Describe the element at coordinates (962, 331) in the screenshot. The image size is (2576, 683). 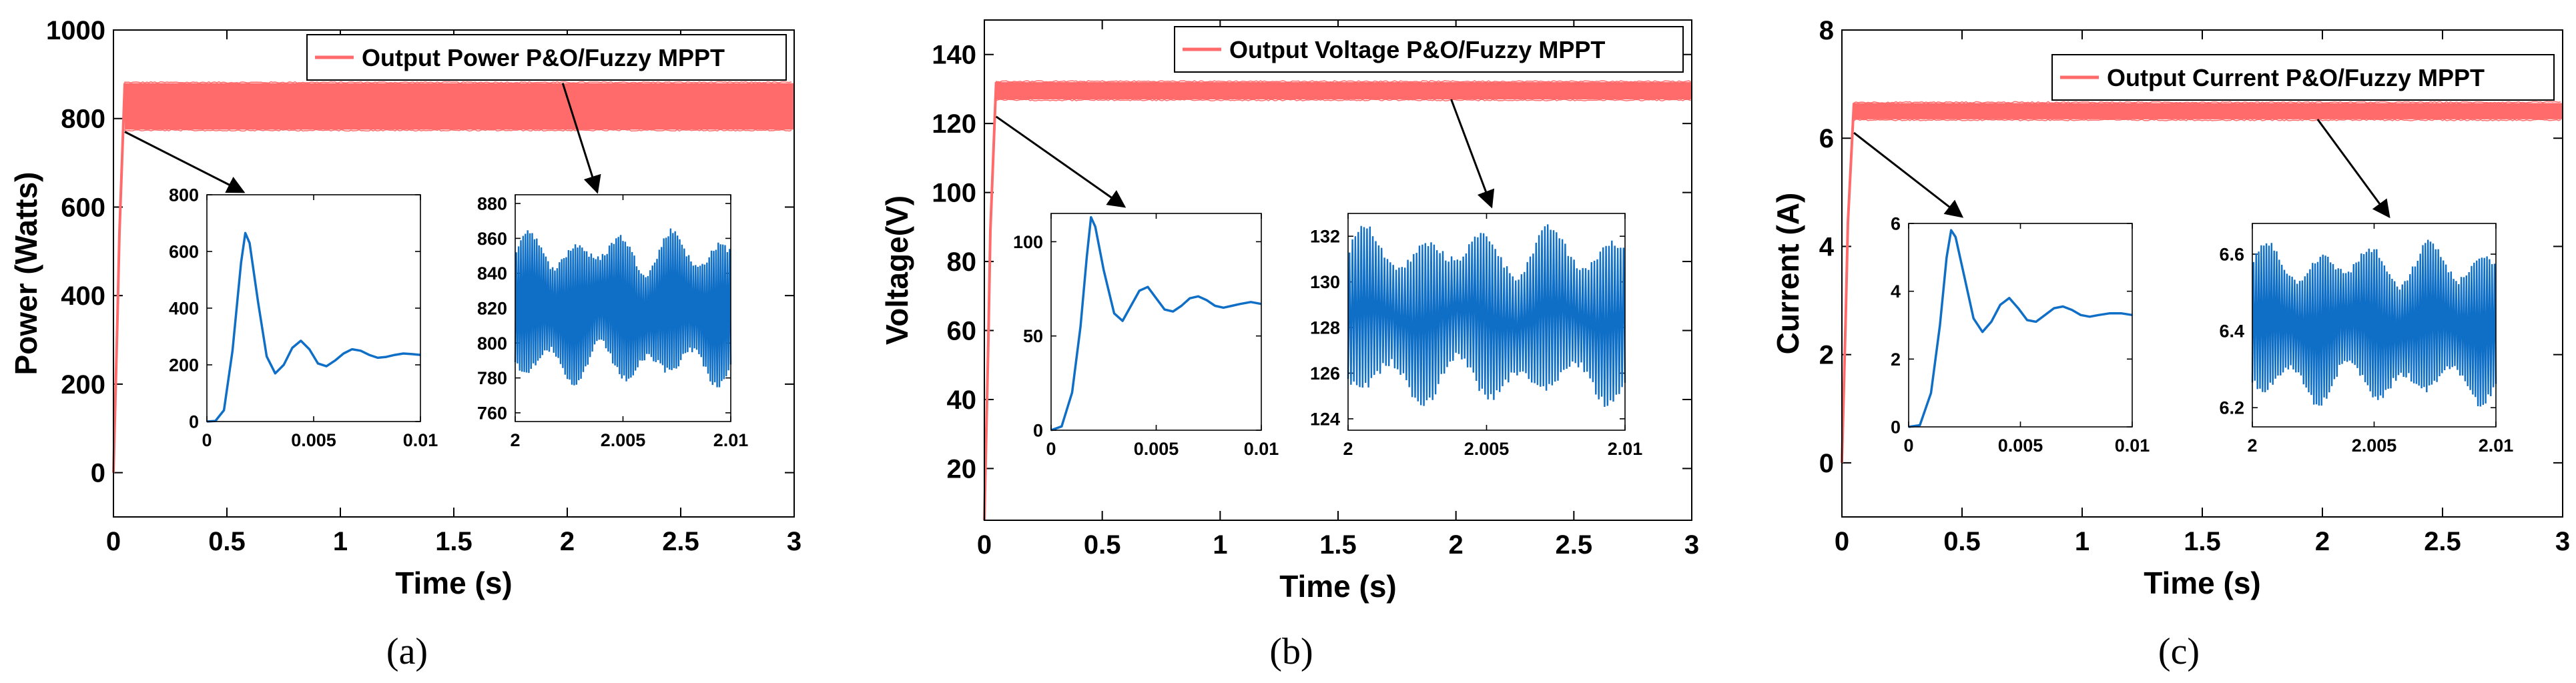
I see `main-axis-ytick-label: 60` at that location.